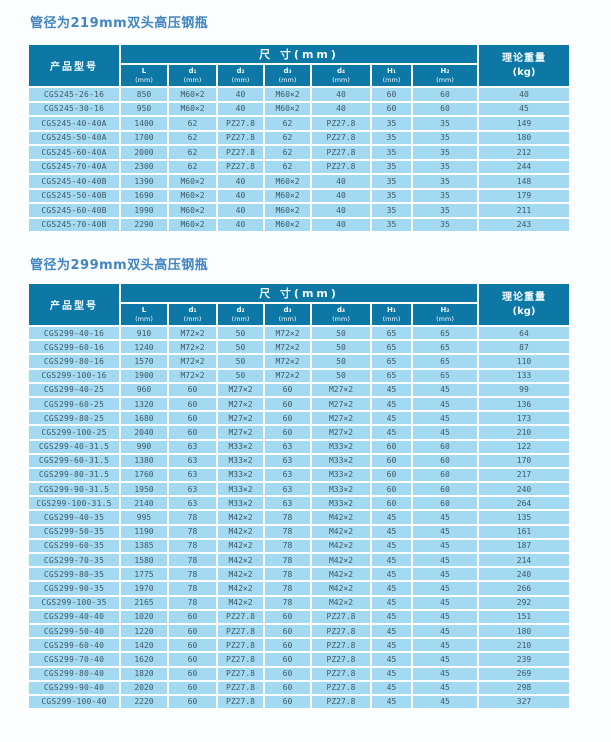 The width and height of the screenshot is (611, 742). Describe the element at coordinates (299, 503) in the screenshot. I see `table-row: CGS299-100-31.5 2140 63 M33×2 63 M33×2 60 60 264` at that location.